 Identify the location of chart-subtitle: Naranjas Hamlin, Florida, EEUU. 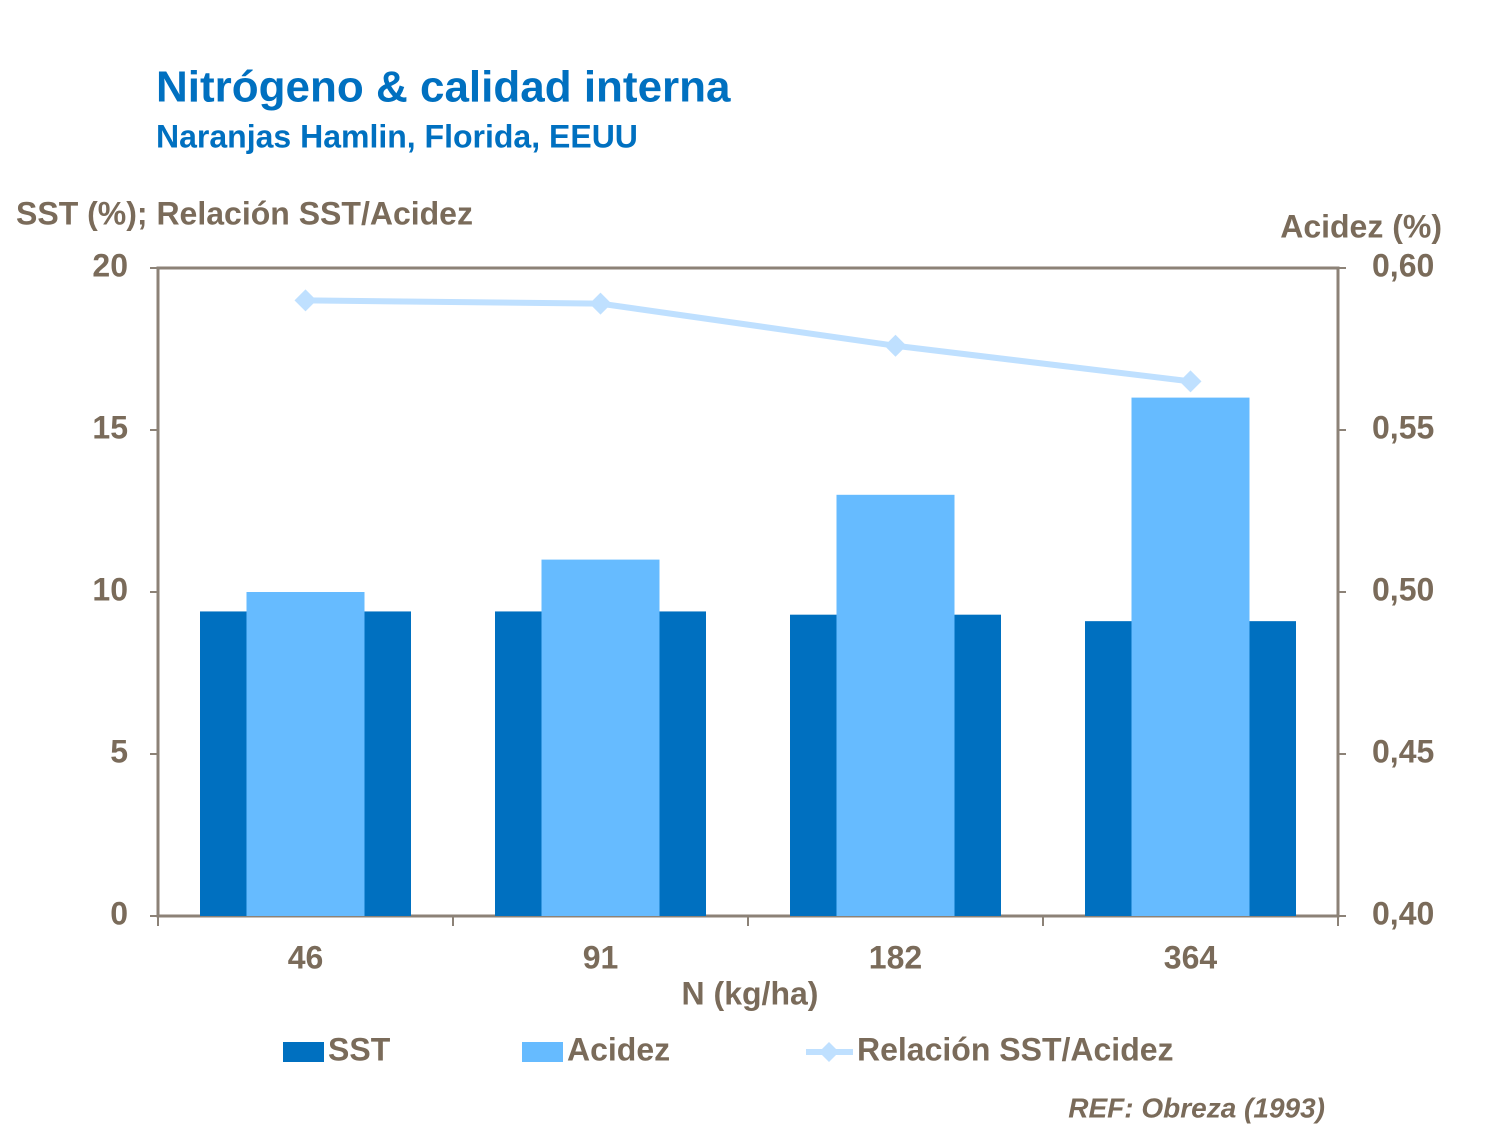
(397, 136).